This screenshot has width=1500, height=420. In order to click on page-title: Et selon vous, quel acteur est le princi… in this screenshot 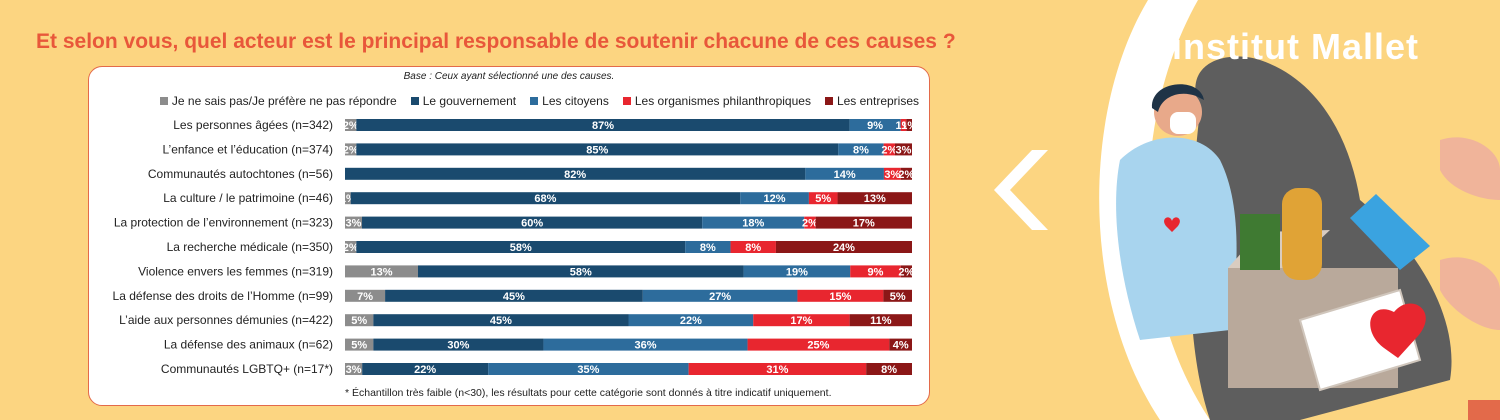, I will do `click(496, 41)`.